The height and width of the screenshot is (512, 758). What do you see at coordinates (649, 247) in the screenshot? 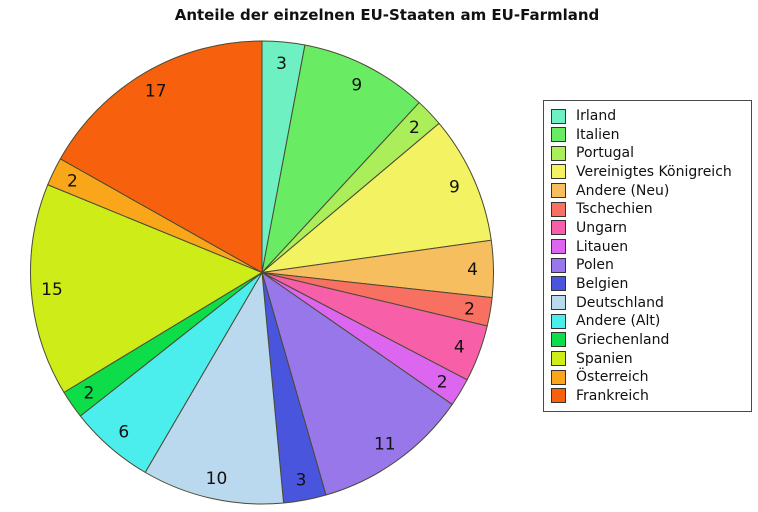
I see `legend-item-litauen: Litauen` at bounding box center [649, 247].